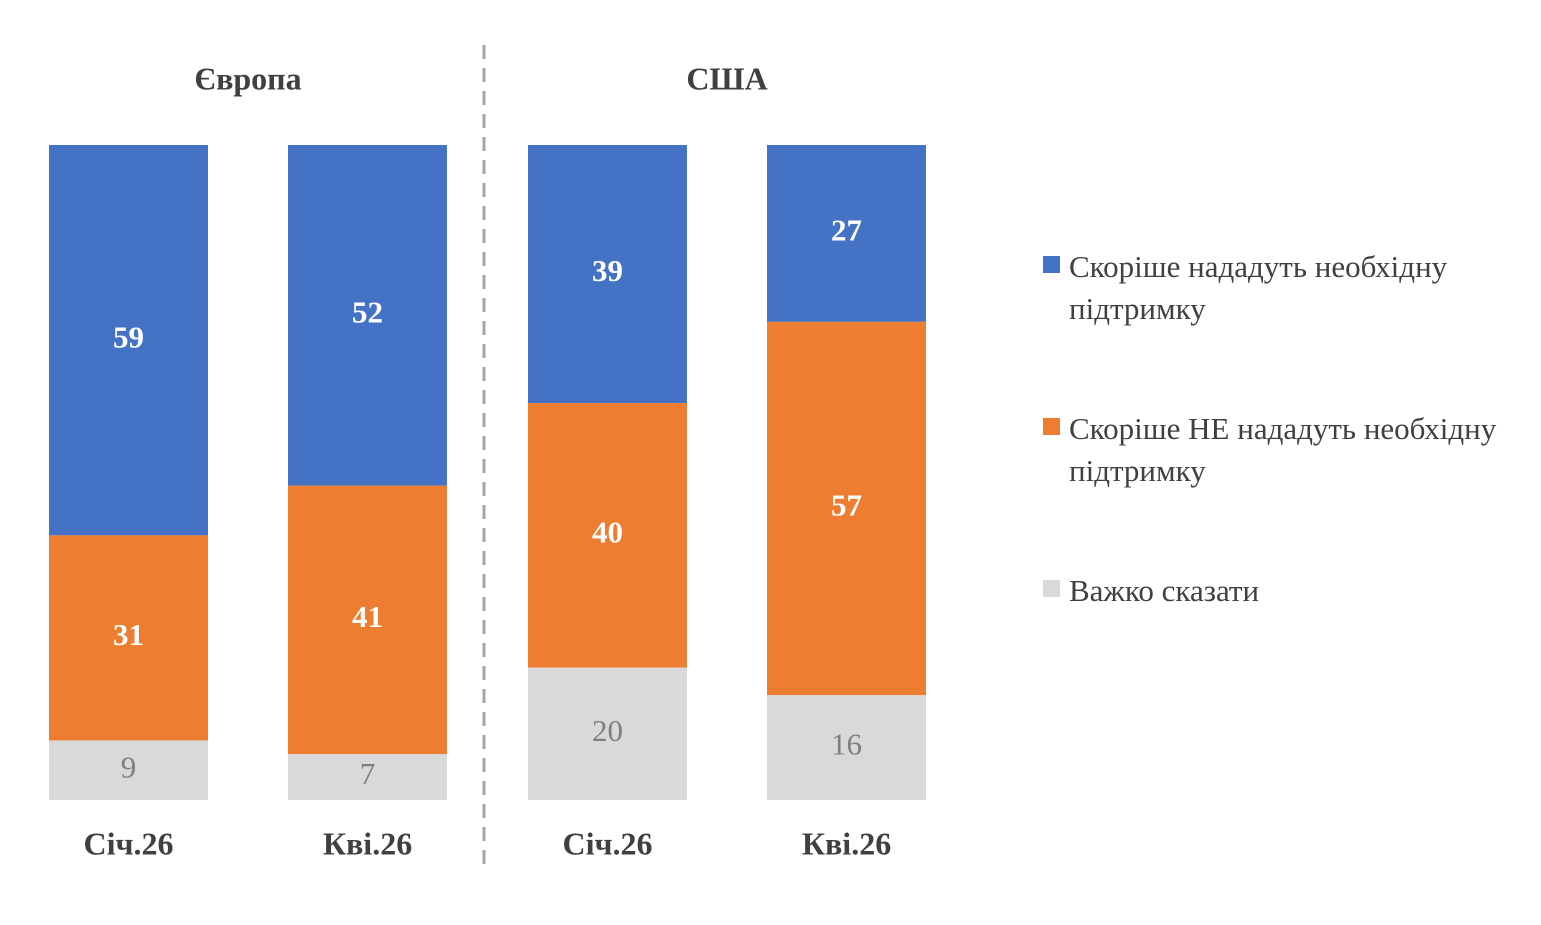 The width and height of the screenshot is (1541, 925). Describe the element at coordinates (846, 230) in the screenshot. I see `value-label: 27` at that location.